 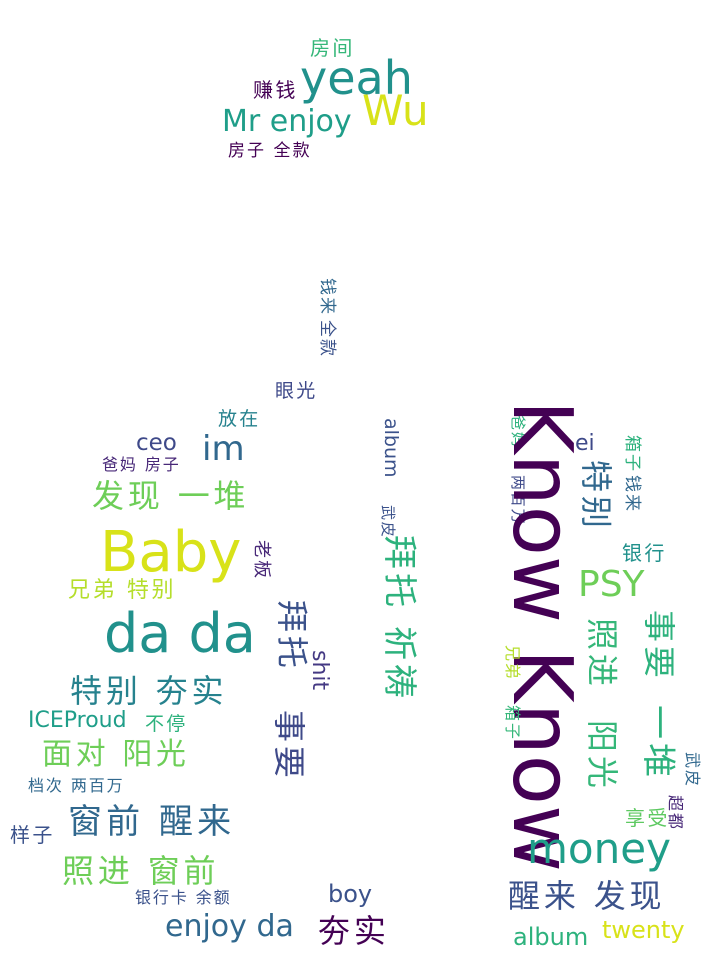 I want to click on cloud-word: ceo, so click(x=156, y=443).